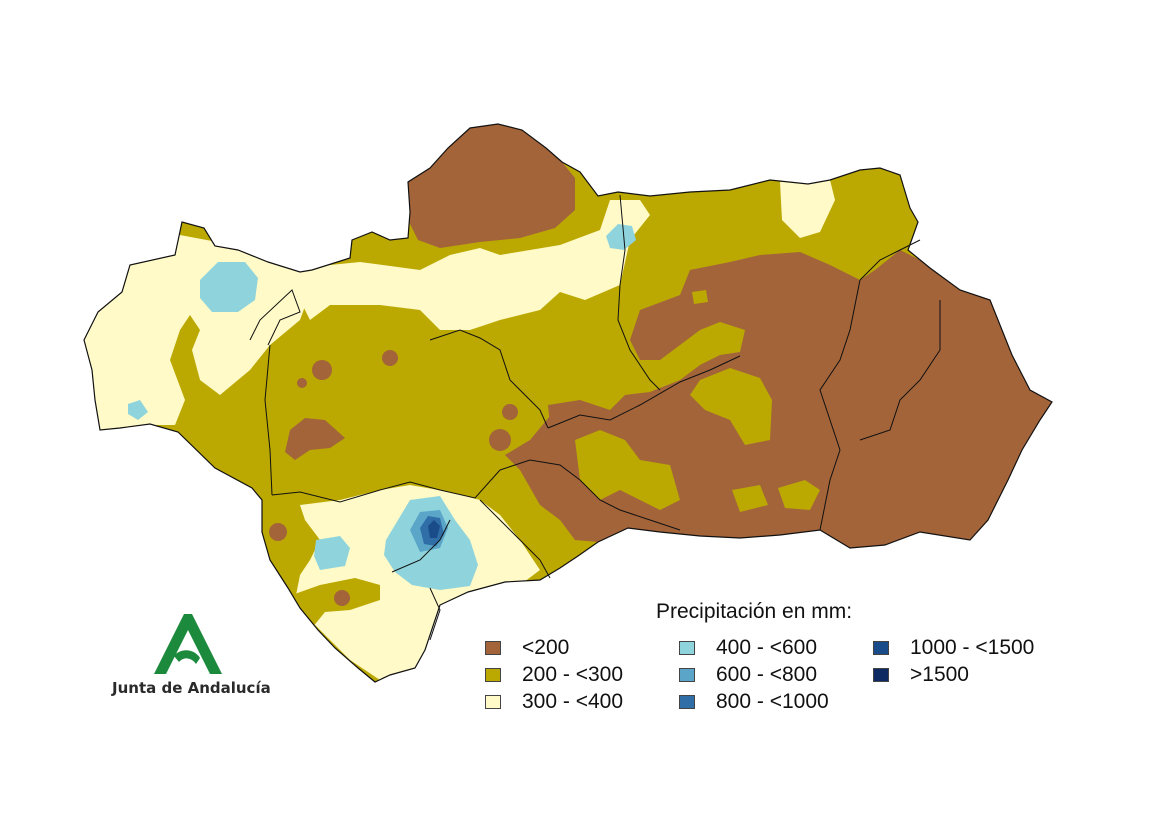  I want to click on legend-label: <200, so click(546, 647).